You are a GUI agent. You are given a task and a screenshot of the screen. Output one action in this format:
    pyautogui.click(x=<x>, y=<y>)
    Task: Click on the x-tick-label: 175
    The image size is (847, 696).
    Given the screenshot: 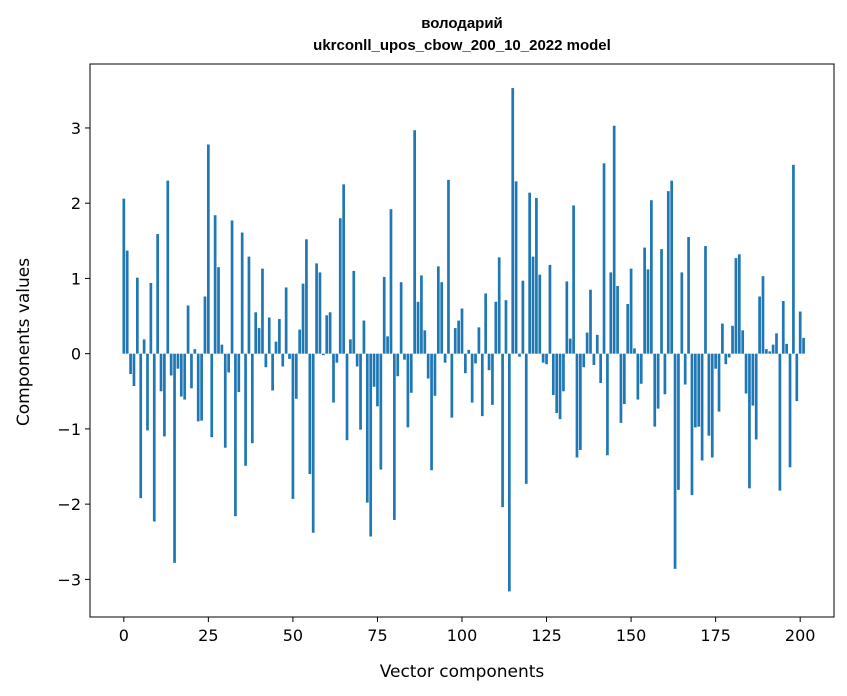 What is the action you would take?
    pyautogui.click(x=715, y=635)
    